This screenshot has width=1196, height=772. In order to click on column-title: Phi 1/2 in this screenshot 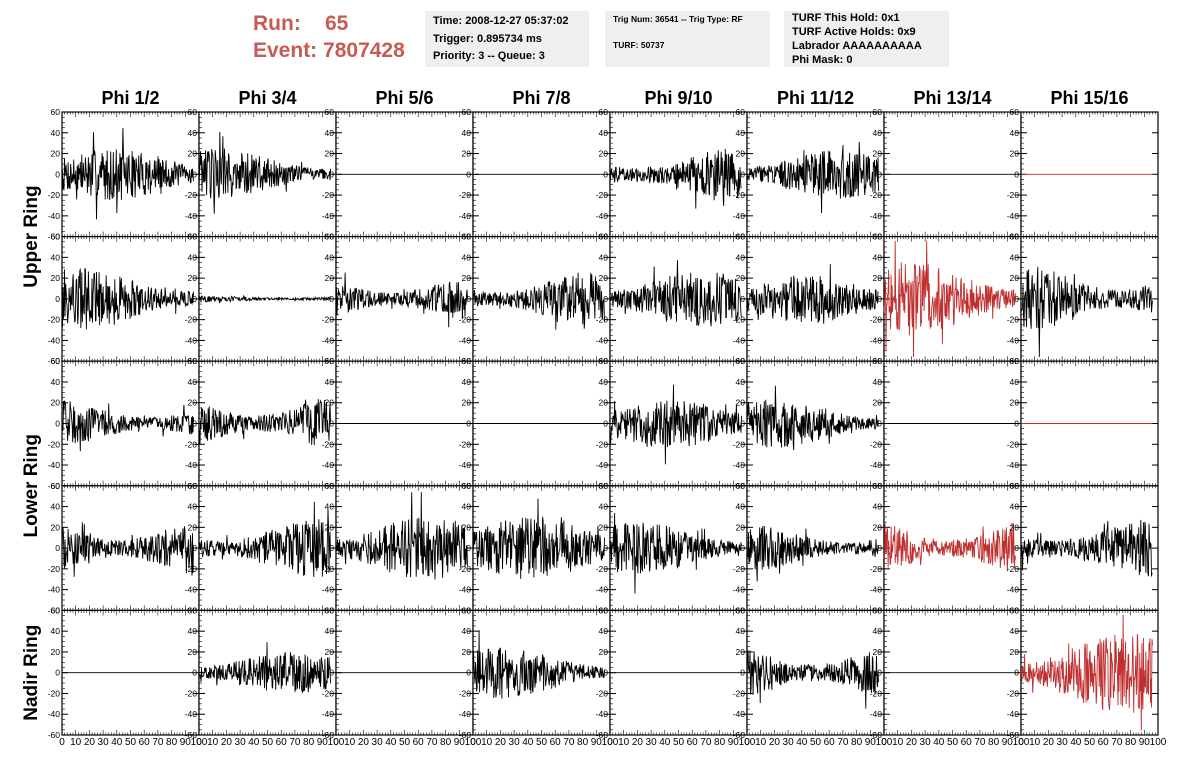, I will do `click(130, 98)`.